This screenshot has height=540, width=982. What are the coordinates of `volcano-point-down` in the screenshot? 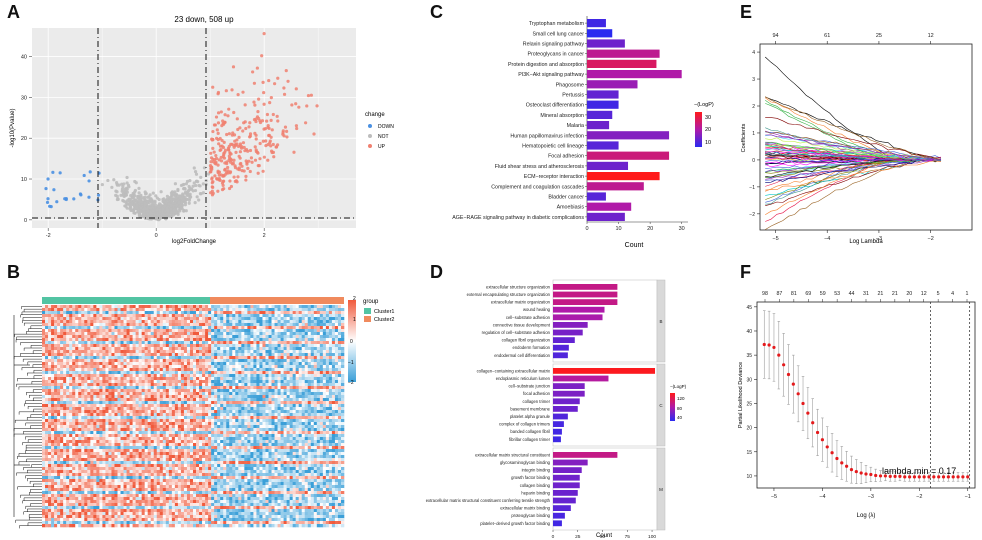 It's located at (54, 190).